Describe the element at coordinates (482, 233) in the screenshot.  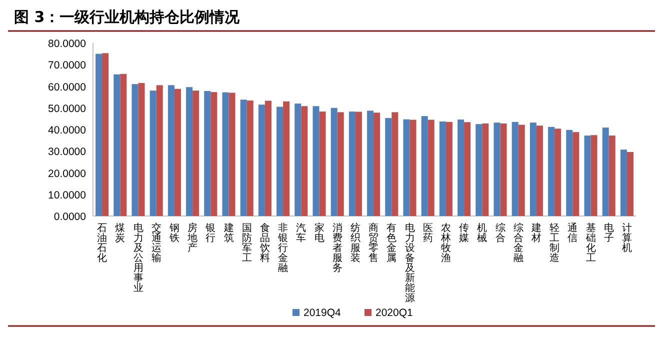
I see `x-tick-label: 机械` at that location.